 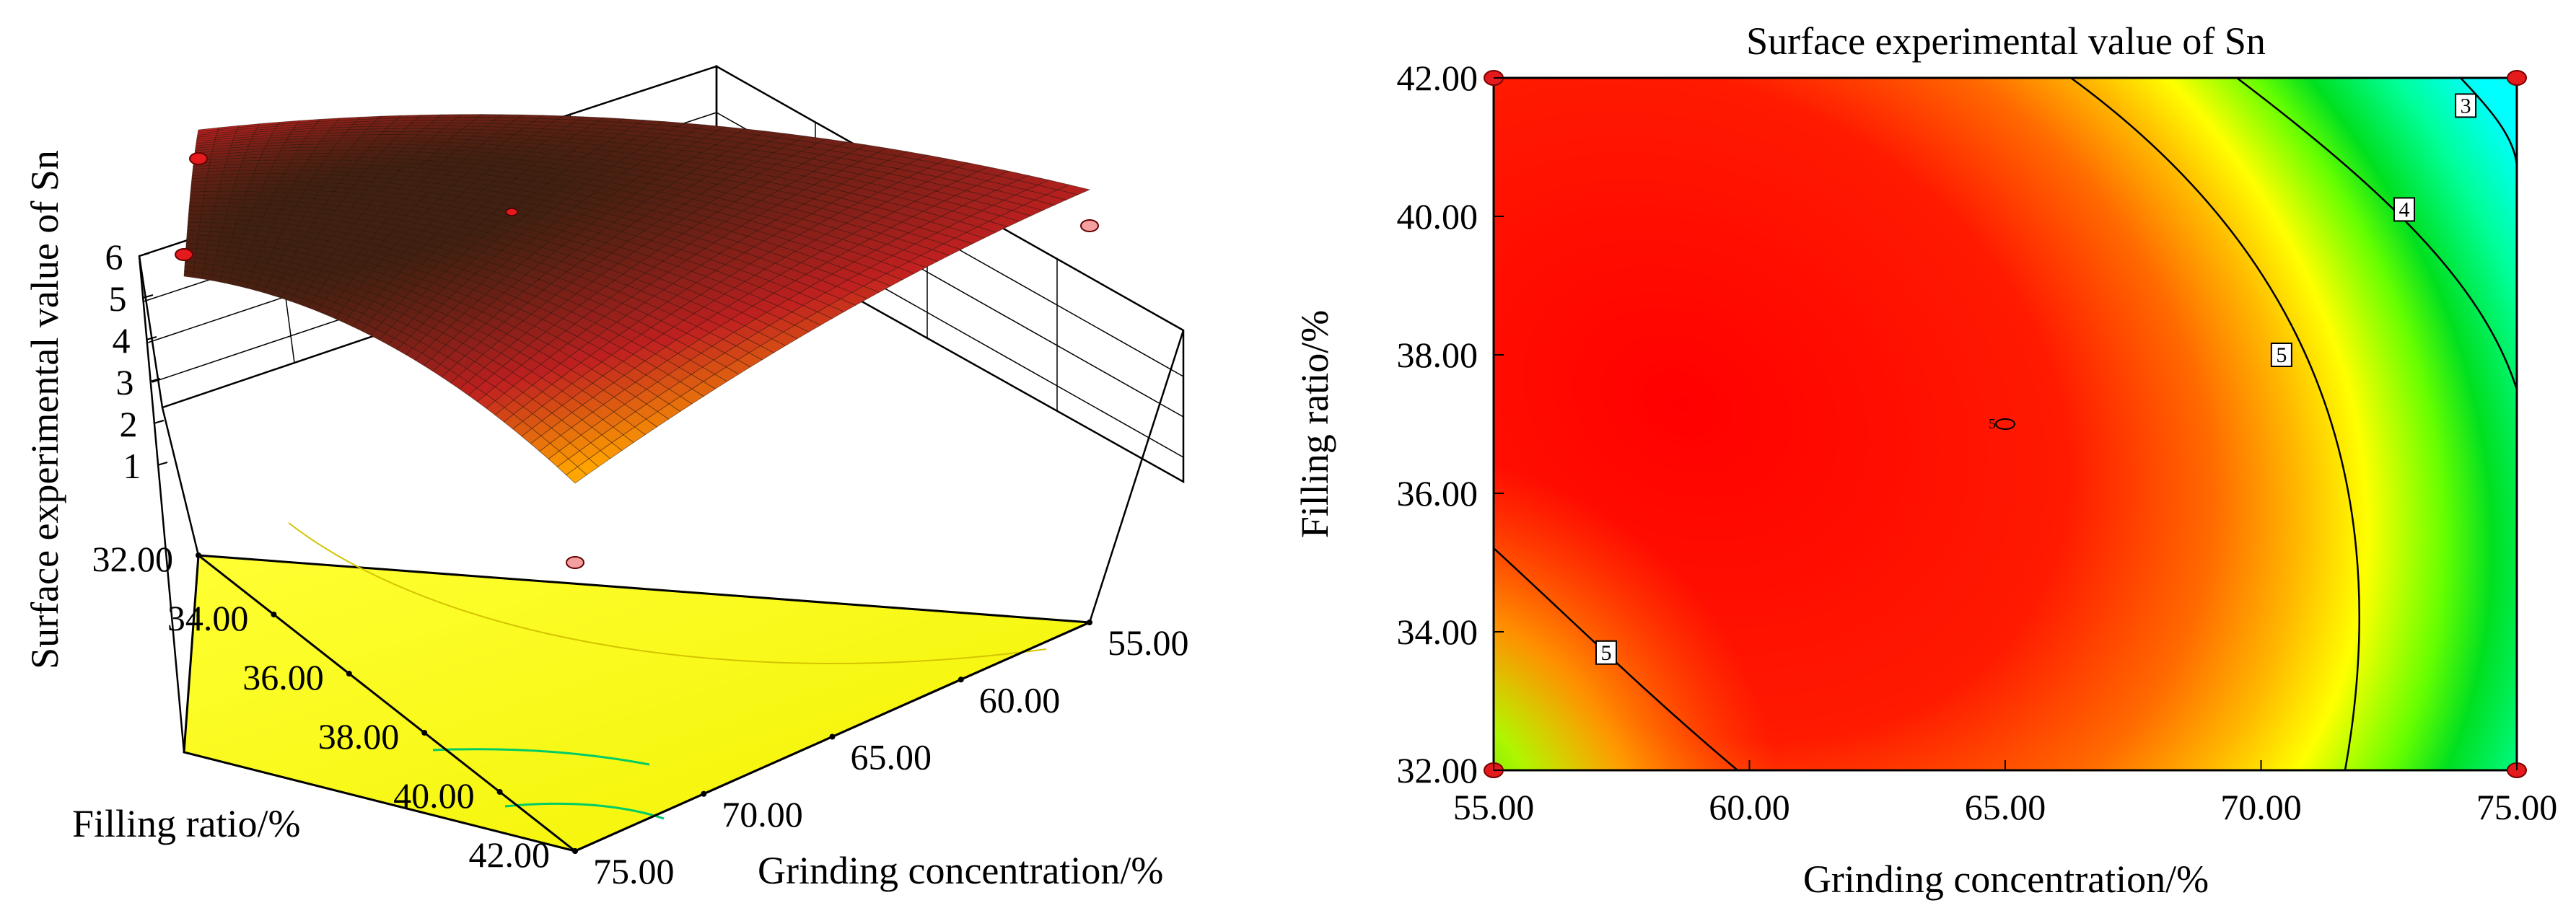 I want to click on x-axis-ticks: 55.00 60.00 65.00 70.00 75.00, so click(x=880, y=755).